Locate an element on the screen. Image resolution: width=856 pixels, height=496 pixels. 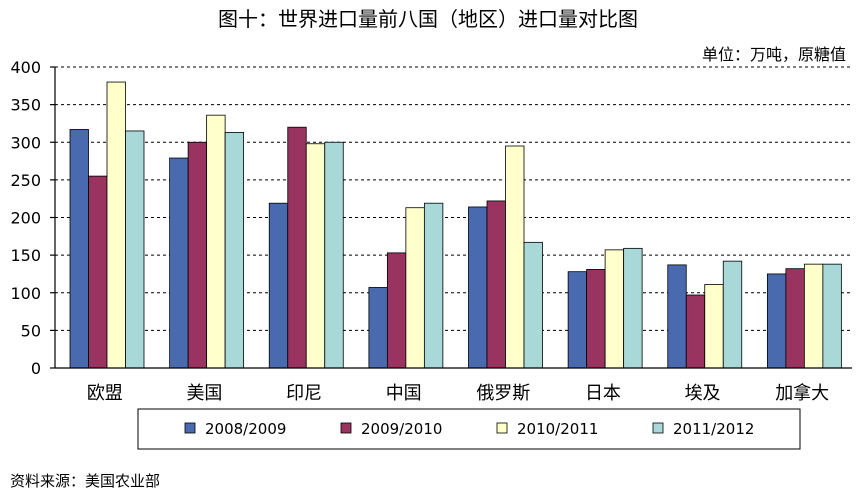
legend-label: 2008/2009 is located at coordinates (245, 429).